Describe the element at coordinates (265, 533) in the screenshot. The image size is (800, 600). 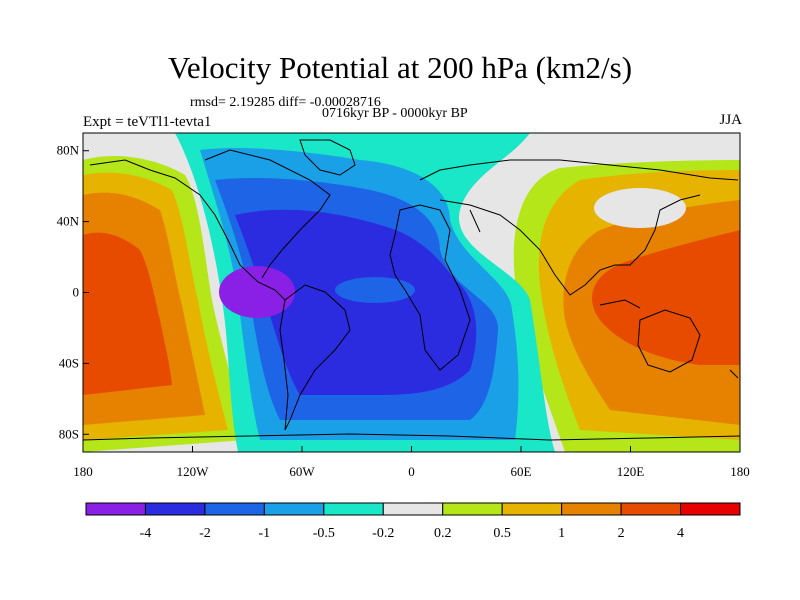
I see `colorbar-label: -1` at that location.